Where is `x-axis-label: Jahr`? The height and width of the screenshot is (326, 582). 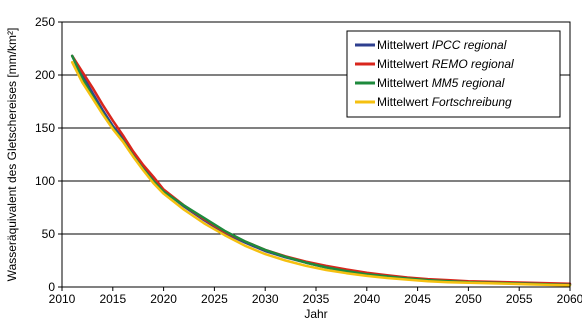
x-axis-label: Jahr is located at coordinates (315, 314).